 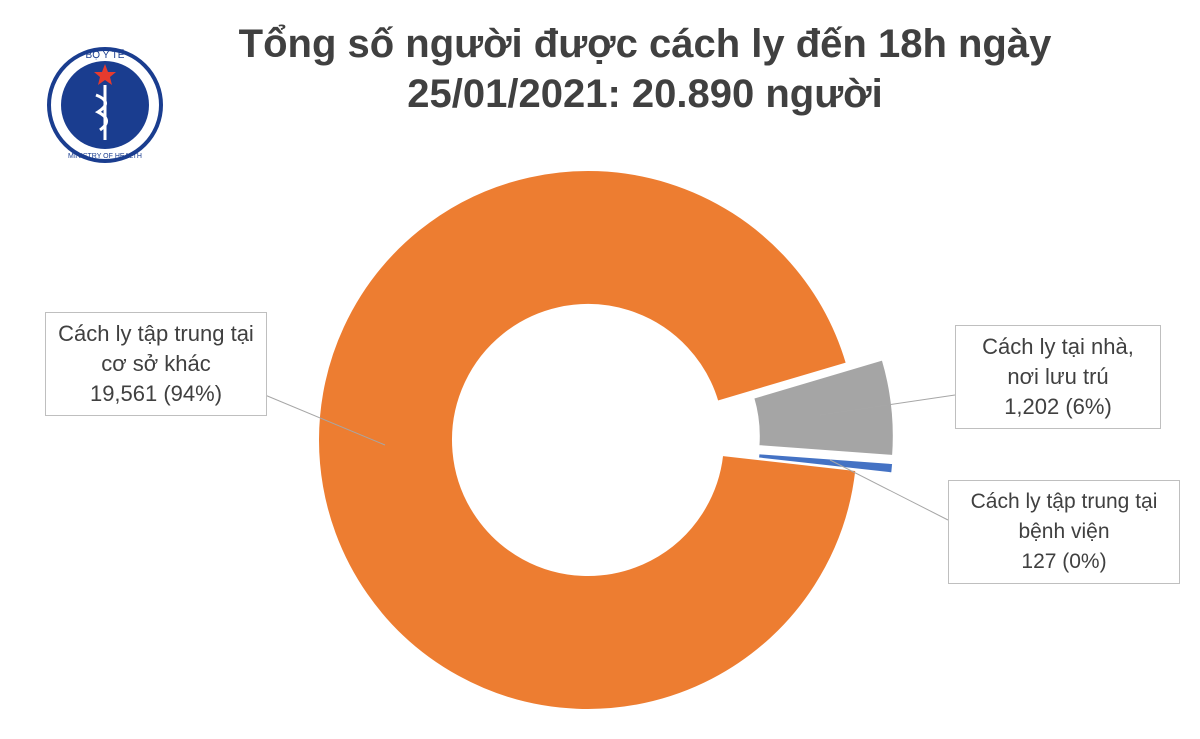 What do you see at coordinates (645, 94) in the screenshot?
I see `chart-title: 25/01/2021: 20.890 người` at bounding box center [645, 94].